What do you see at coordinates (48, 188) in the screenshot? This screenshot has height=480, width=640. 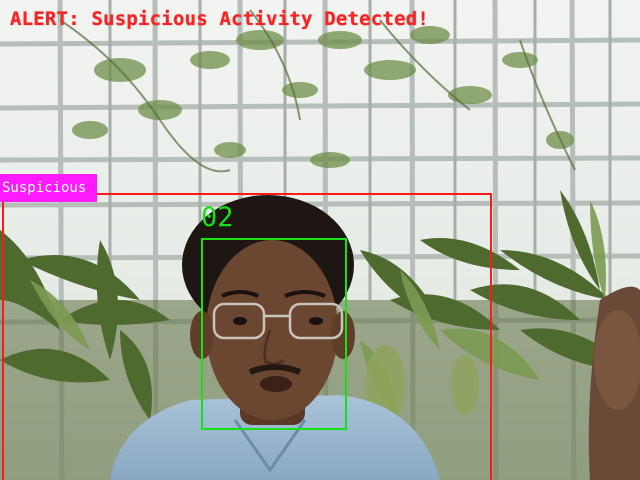 I see `person-detection-label: Suspicious` at bounding box center [48, 188].